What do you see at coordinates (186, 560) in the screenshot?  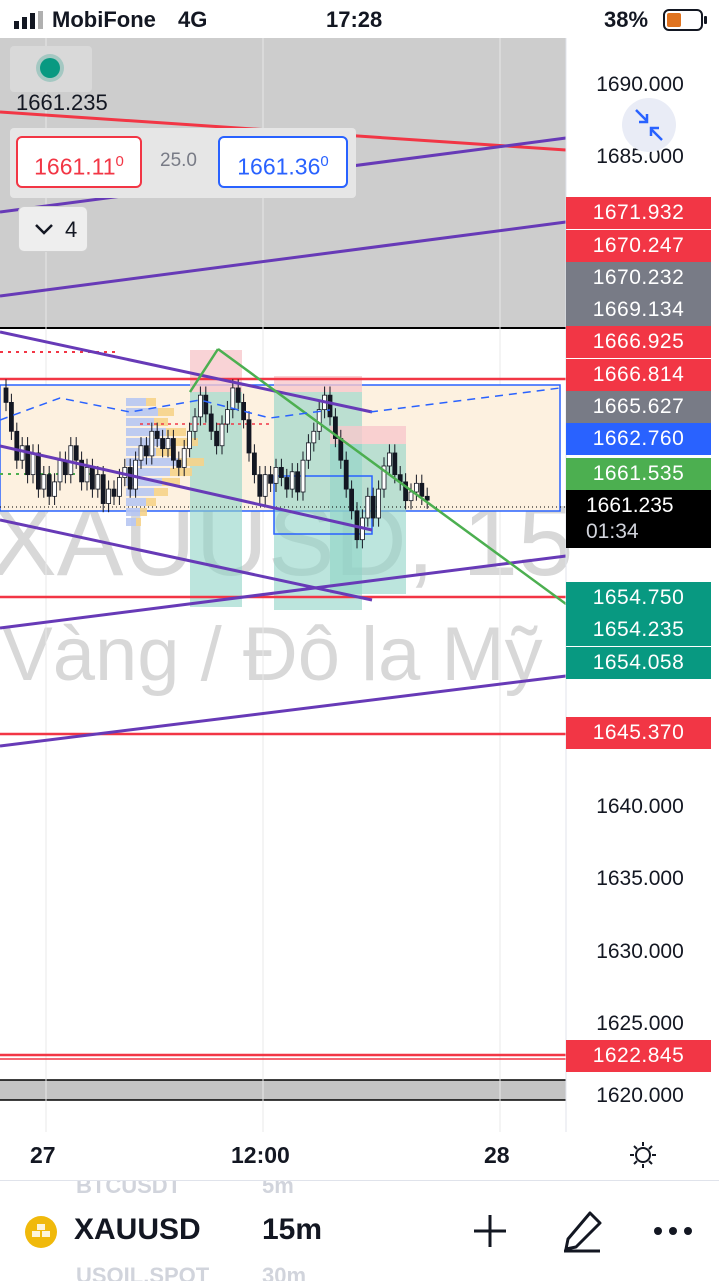 I see `purple-channel-bottom` at bounding box center [186, 560].